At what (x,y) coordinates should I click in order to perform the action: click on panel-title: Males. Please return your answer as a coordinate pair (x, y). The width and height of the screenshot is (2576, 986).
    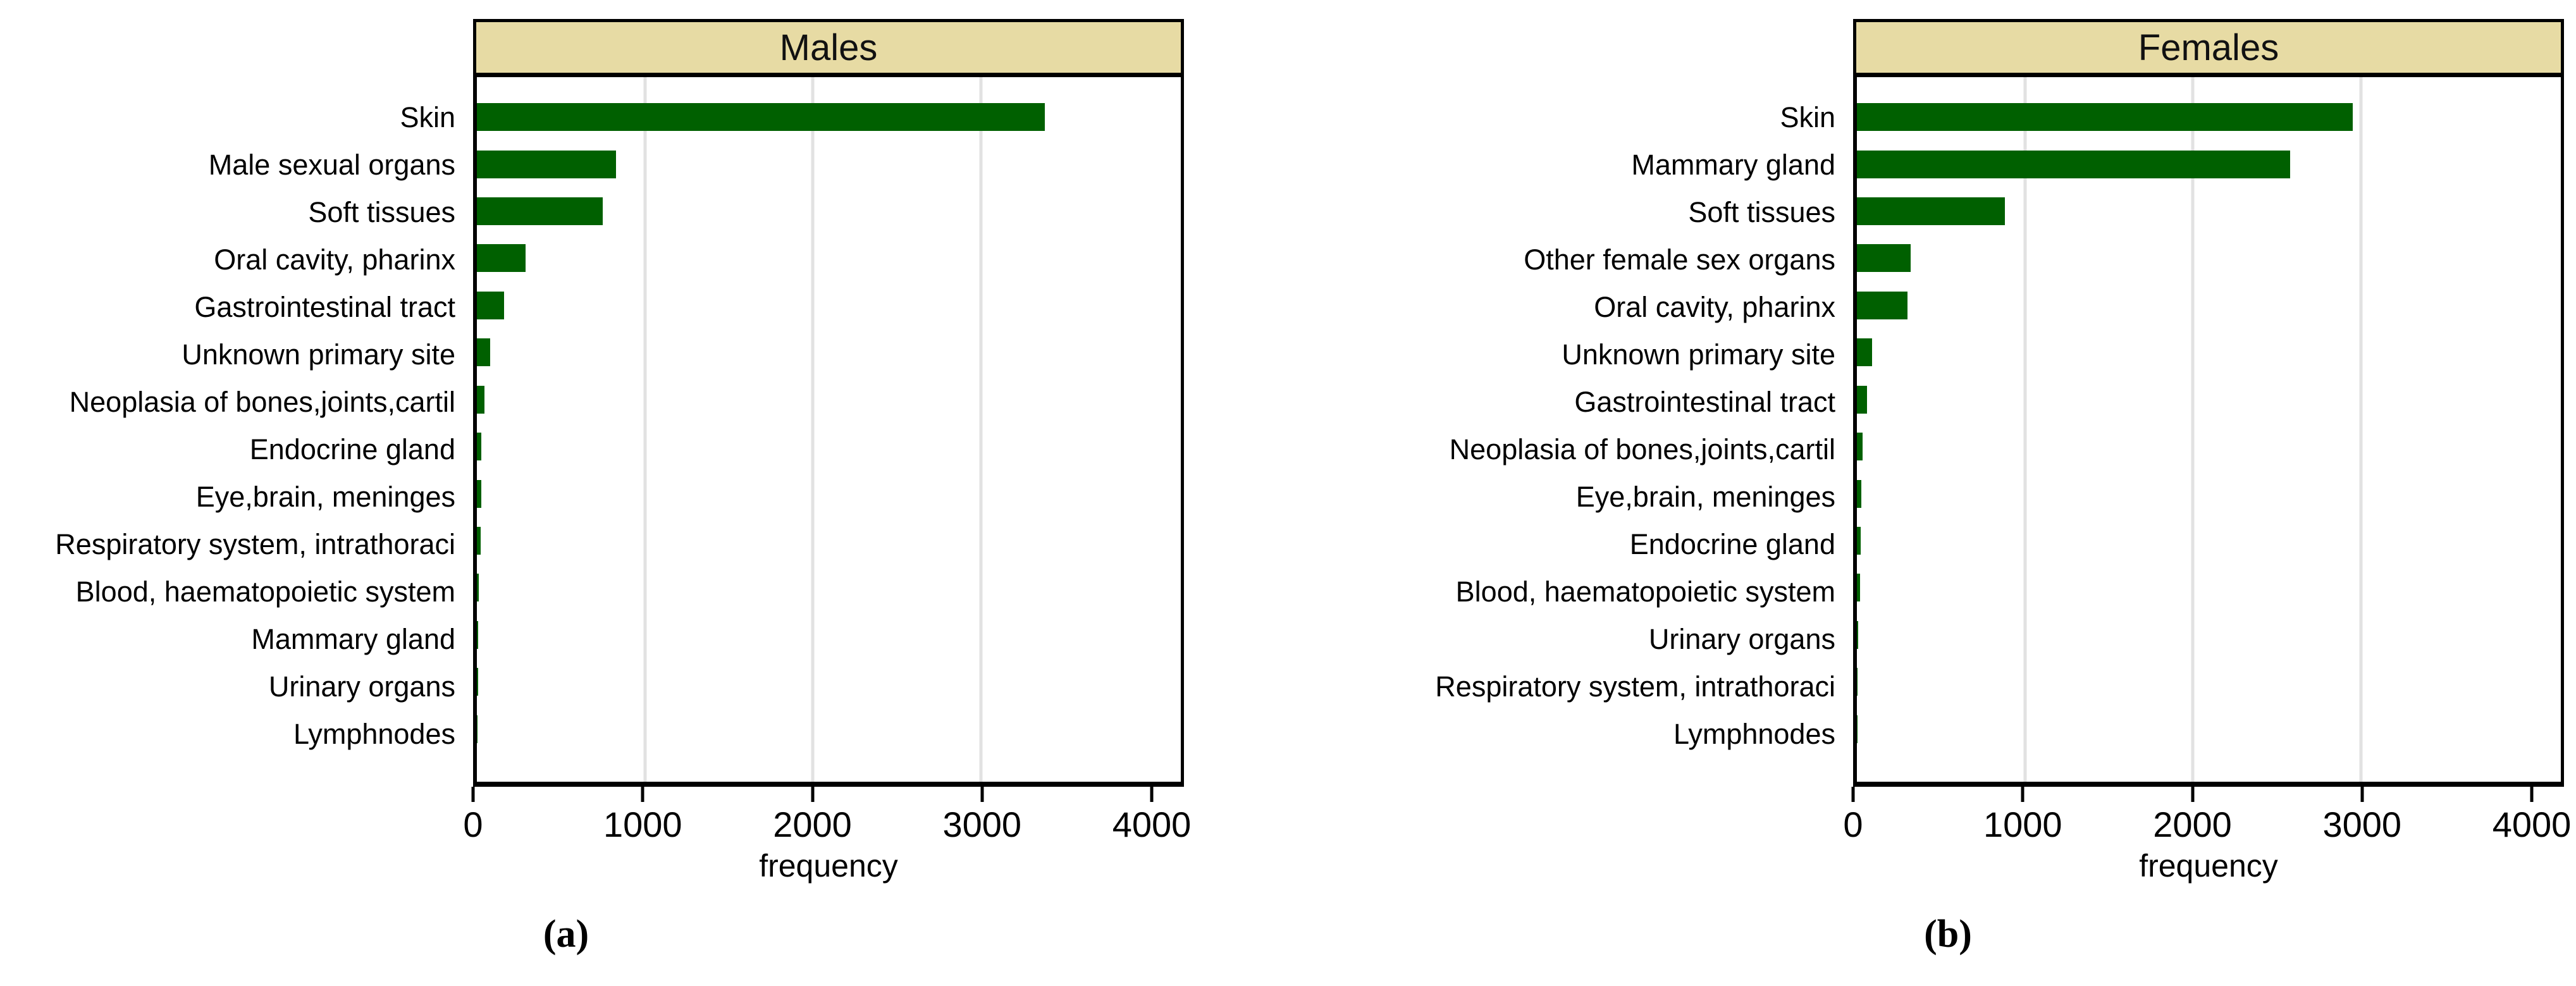
    Looking at the image, I should click on (828, 47).